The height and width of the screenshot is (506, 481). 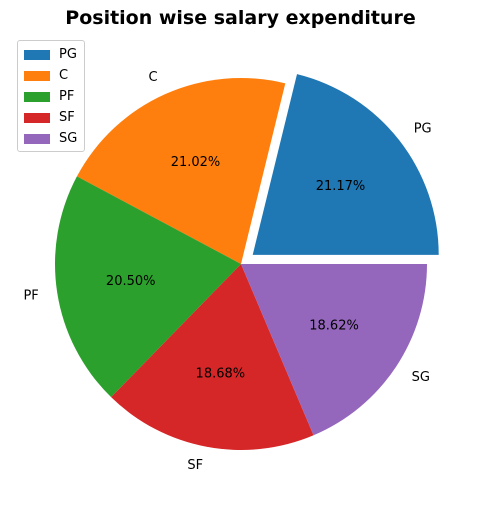 What do you see at coordinates (345, 164) in the screenshot?
I see `pie-slice-pg` at bounding box center [345, 164].